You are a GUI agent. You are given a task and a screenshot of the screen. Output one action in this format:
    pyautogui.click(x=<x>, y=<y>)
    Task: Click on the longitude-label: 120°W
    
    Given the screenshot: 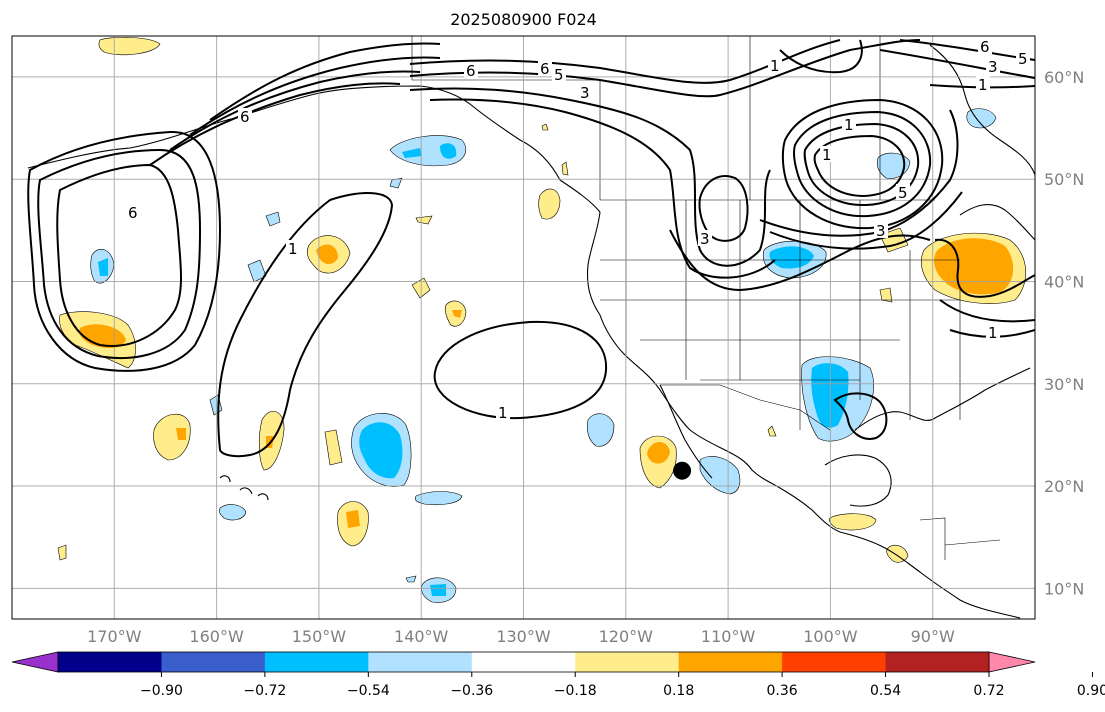 What is the action you would take?
    pyautogui.click(x=626, y=636)
    